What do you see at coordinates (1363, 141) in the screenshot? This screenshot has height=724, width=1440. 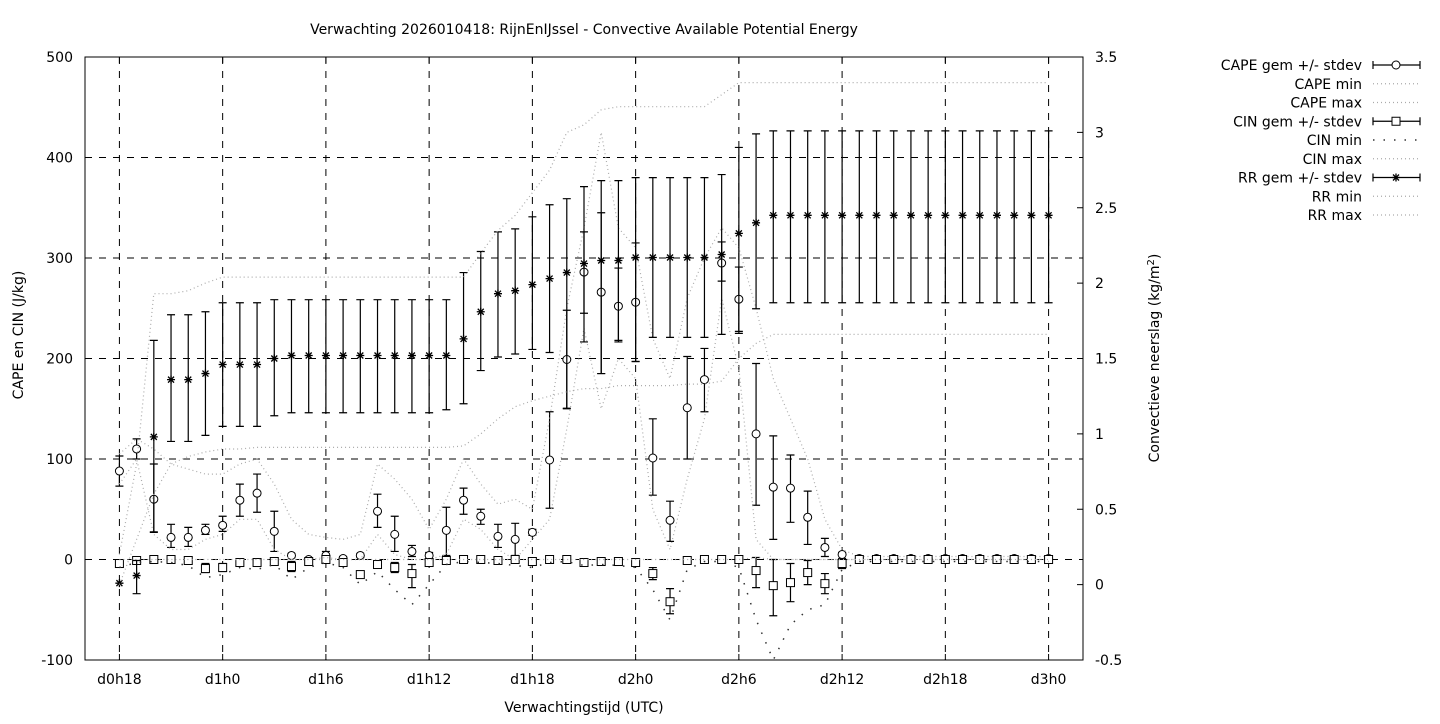 I see `legend-entry: CIN min` at bounding box center [1363, 141].